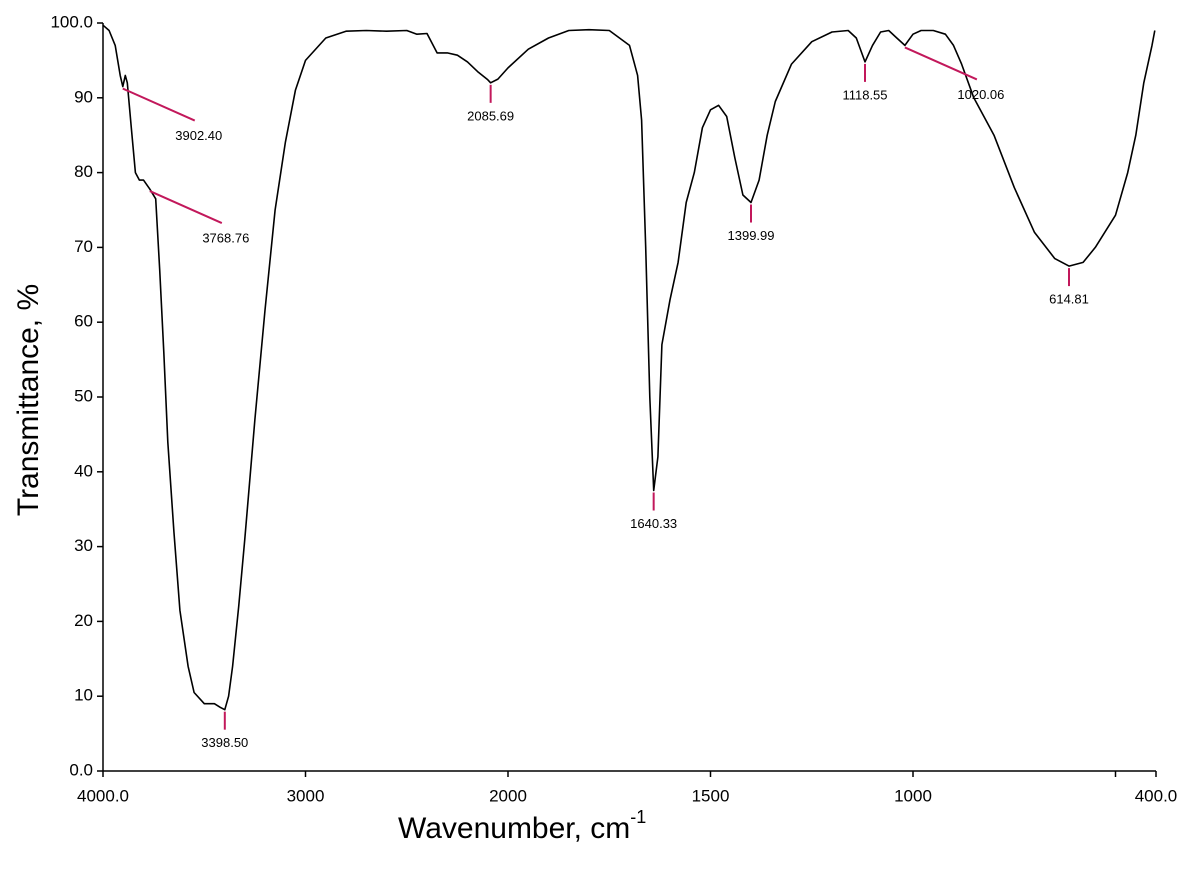  I want to click on x-tick-label: 3000, so click(306, 795).